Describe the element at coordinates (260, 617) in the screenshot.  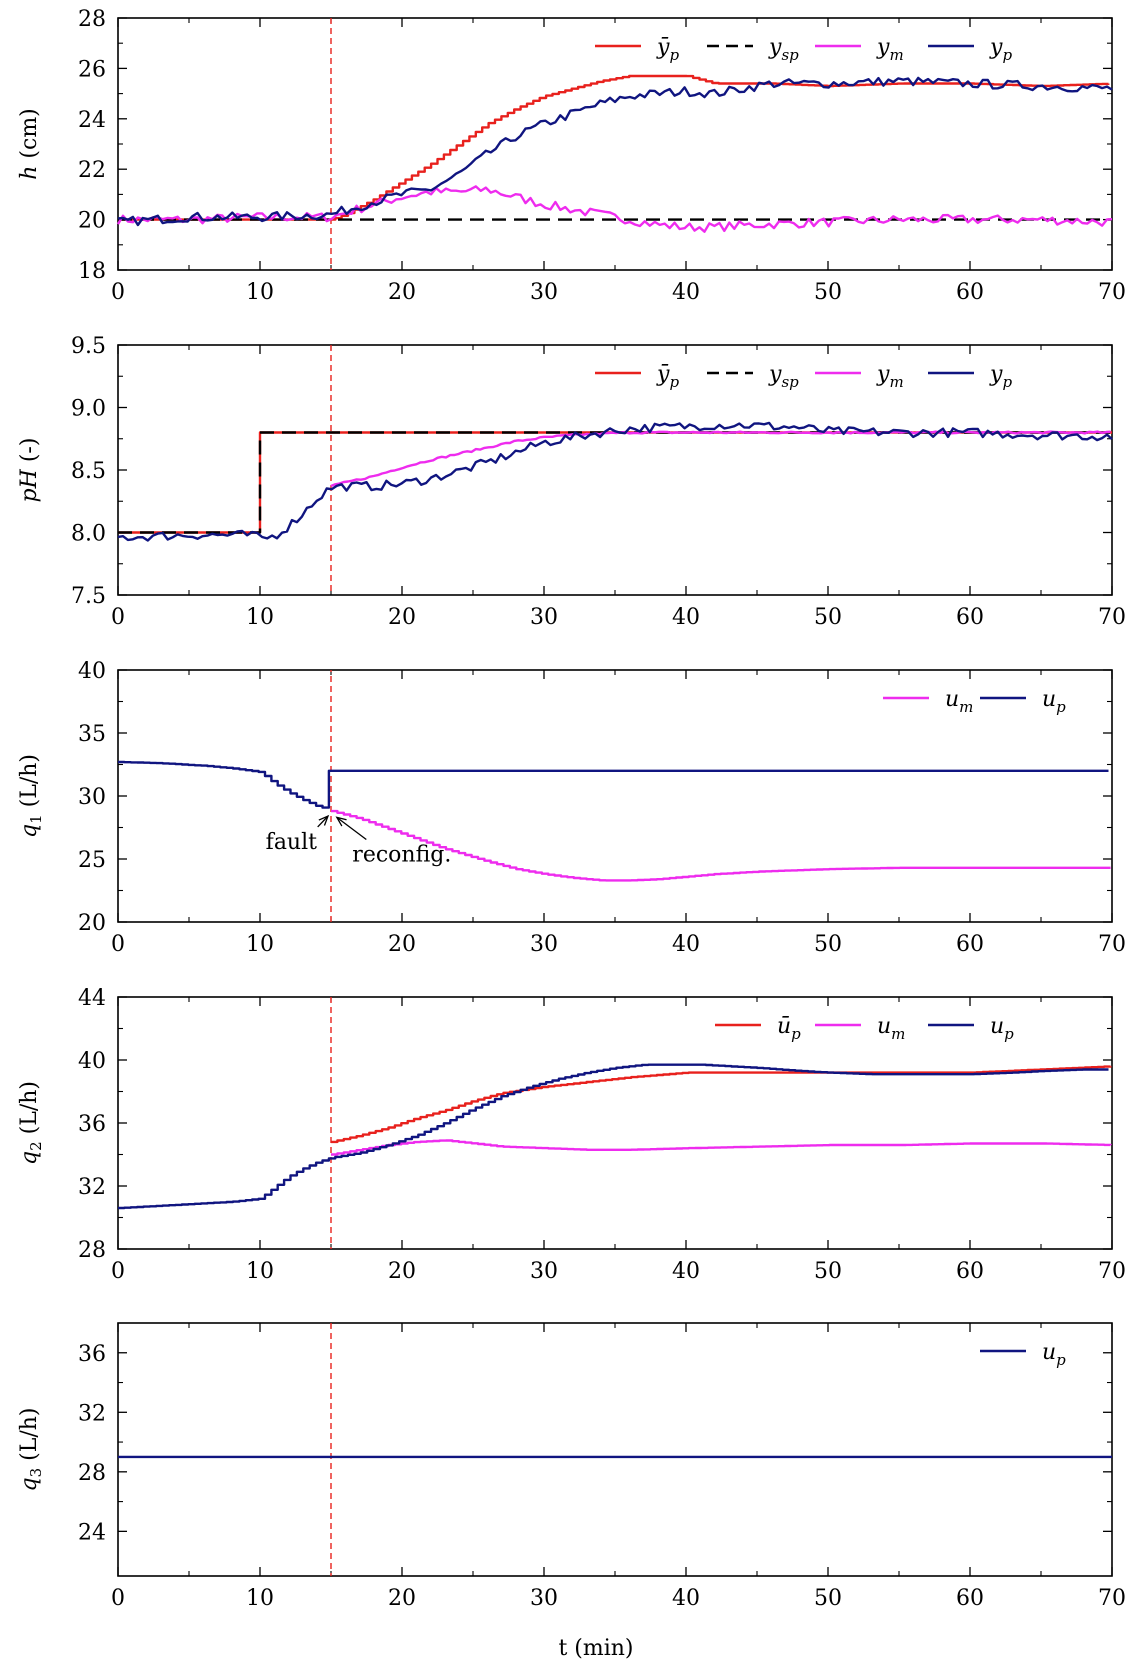
I see `x-tick-label: 10` at that location.